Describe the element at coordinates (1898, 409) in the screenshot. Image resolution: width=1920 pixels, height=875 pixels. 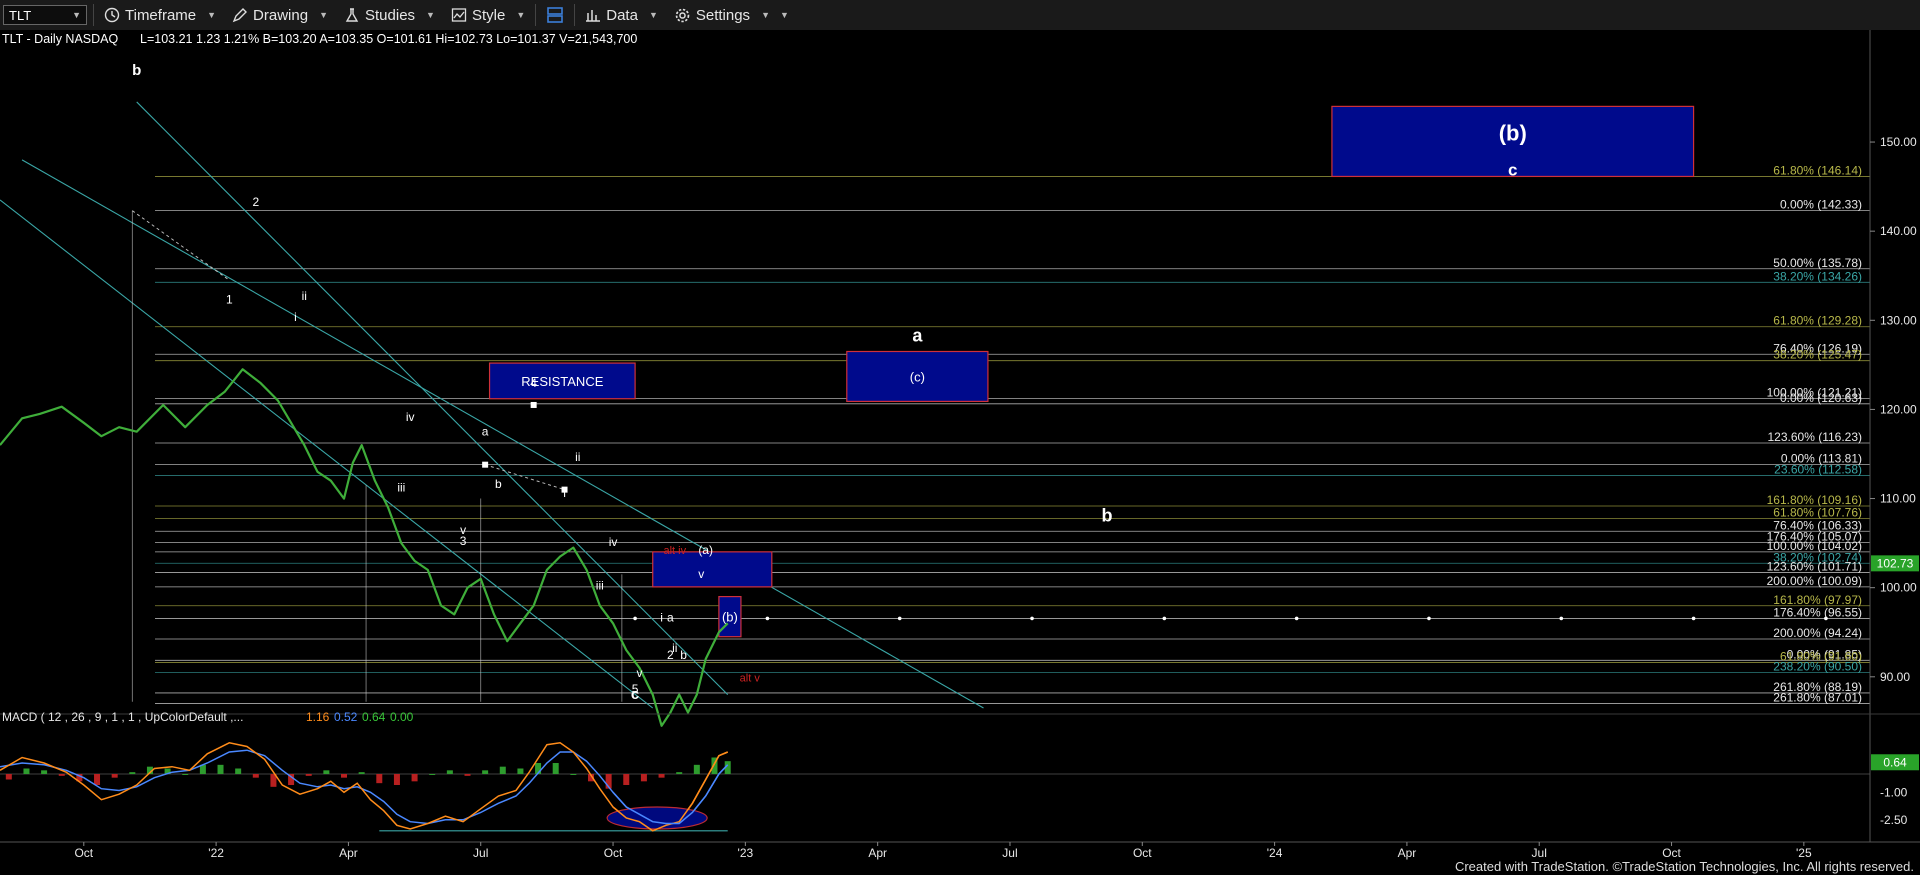
I see `price-tick-label: 120.00` at that location.